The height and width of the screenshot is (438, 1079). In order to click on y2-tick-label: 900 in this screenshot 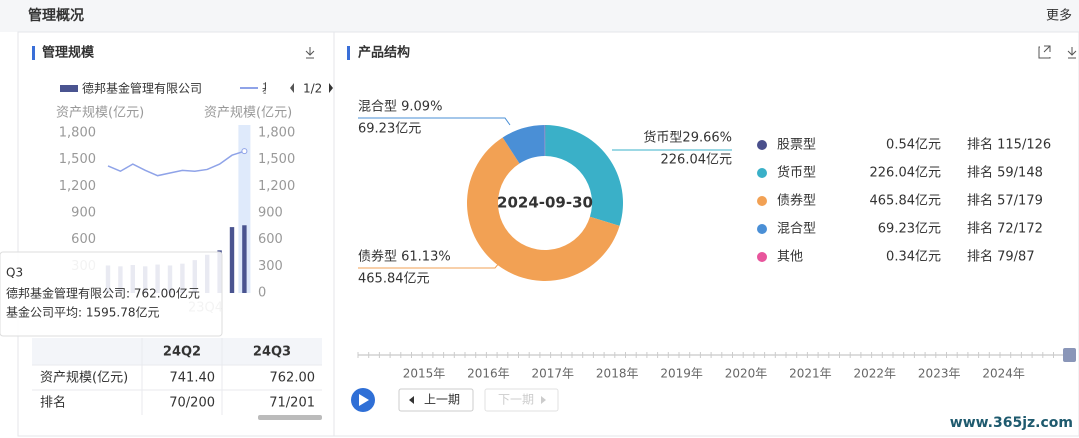, I will do `click(270, 213)`.